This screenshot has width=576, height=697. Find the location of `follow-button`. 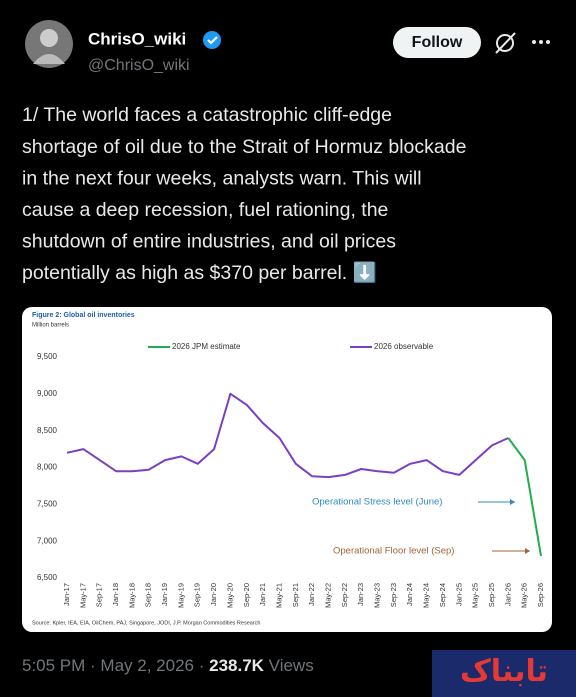

follow-button is located at coordinates (437, 42).